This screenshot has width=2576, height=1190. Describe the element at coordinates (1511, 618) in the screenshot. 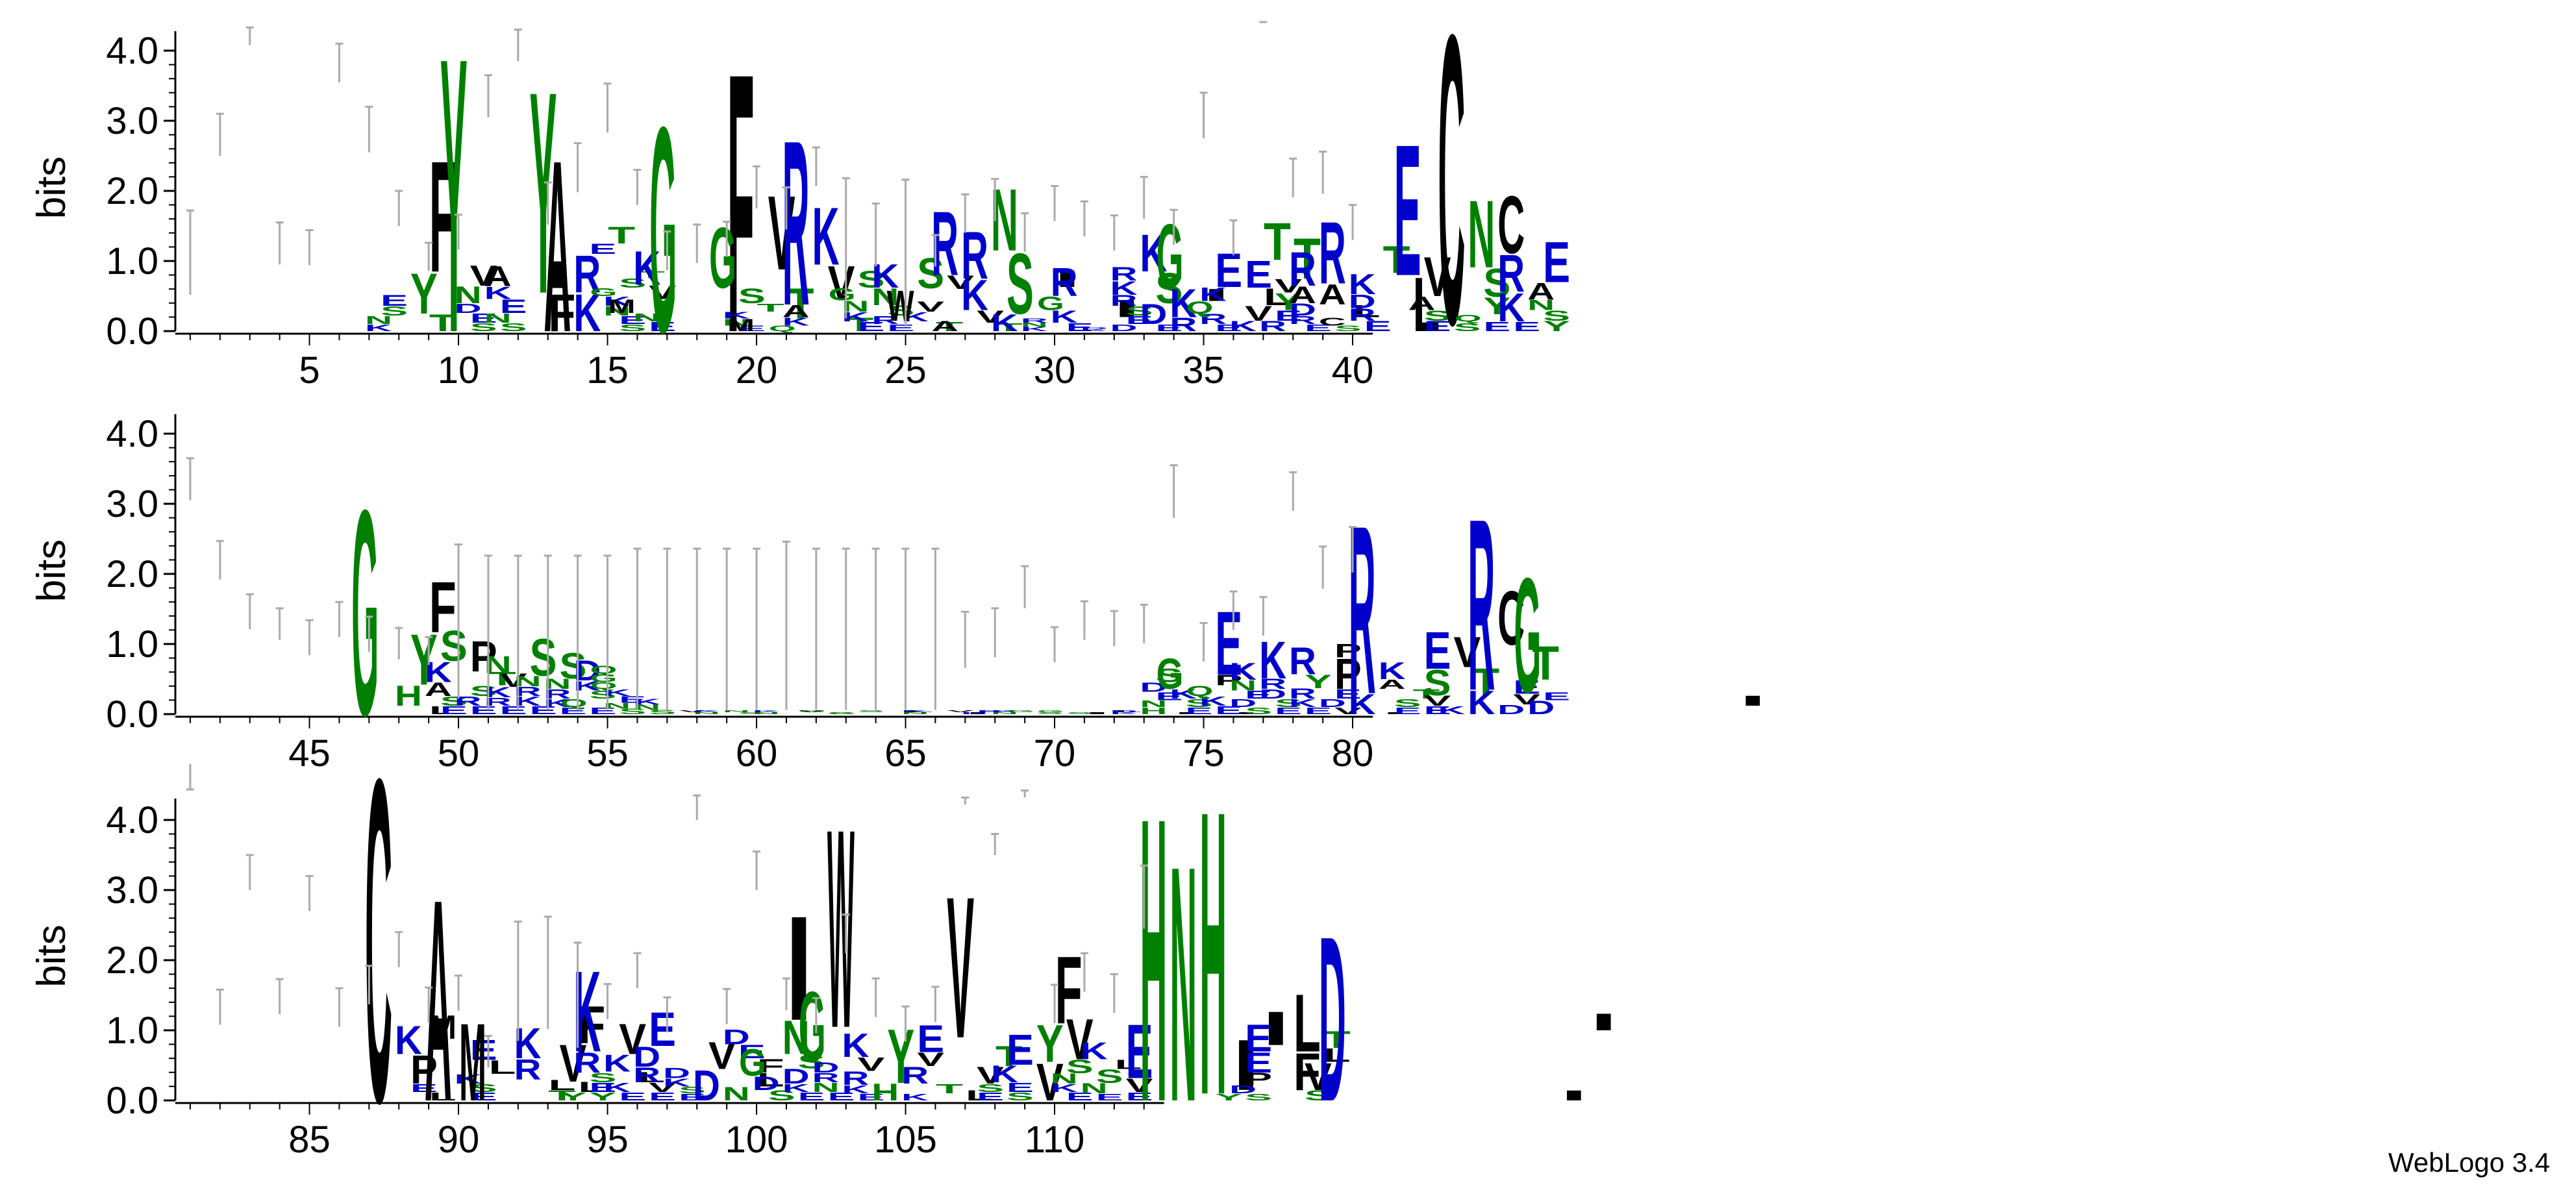

I see `residue-C: C` at that location.